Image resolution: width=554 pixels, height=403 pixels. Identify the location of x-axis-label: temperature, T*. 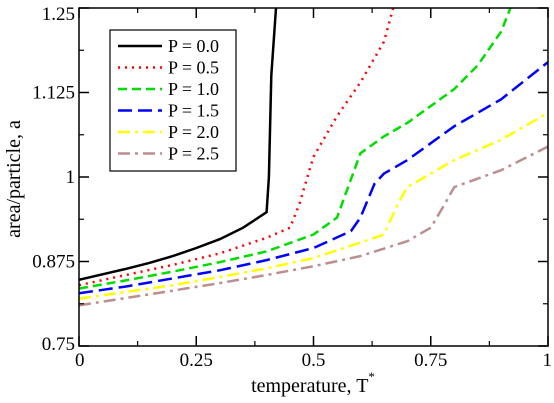
(313, 383).